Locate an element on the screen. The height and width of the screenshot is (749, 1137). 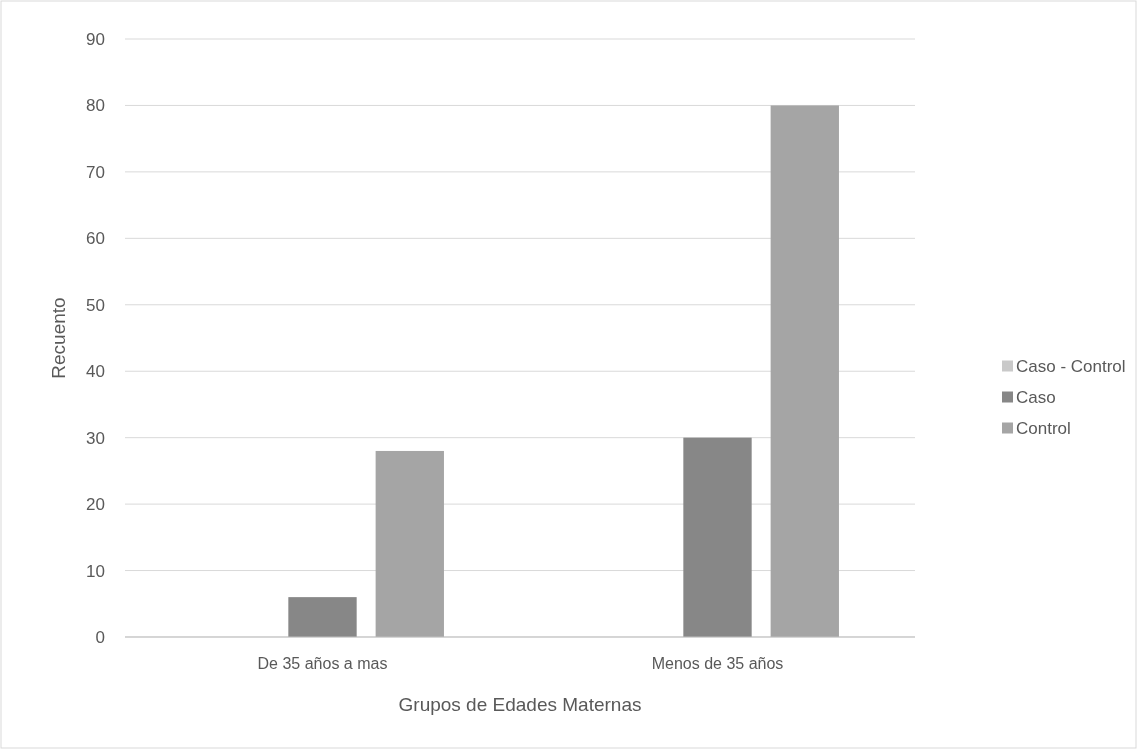
legend-label: Caso - Control is located at coordinates (1071, 366).